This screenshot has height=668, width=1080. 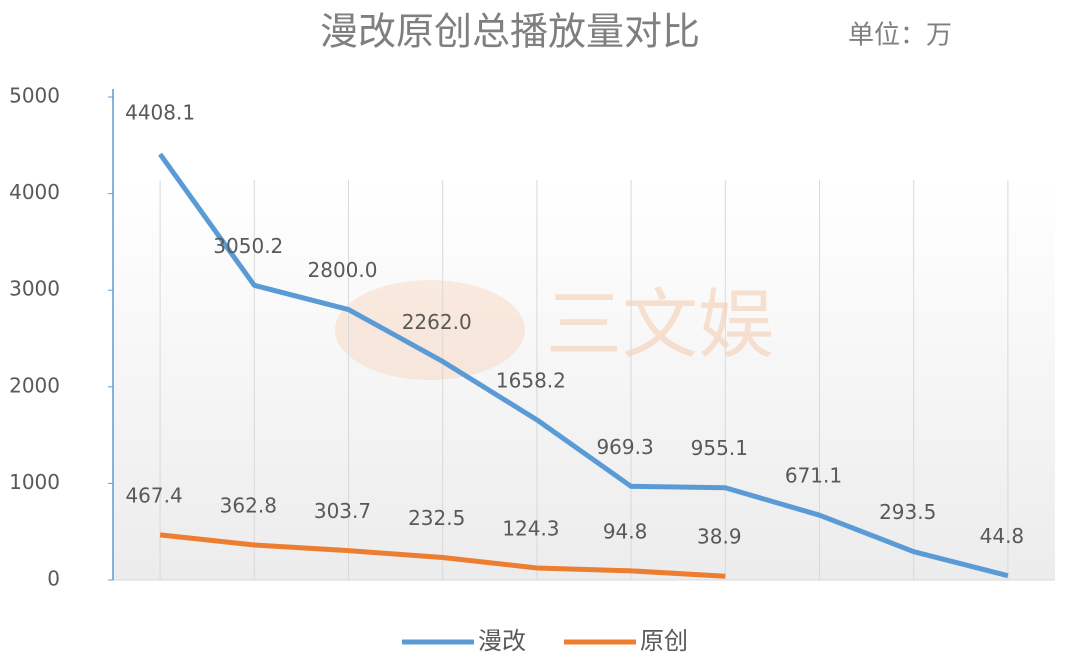 What do you see at coordinates (160, 113) in the screenshot?
I see `data-label: 4408.1` at bounding box center [160, 113].